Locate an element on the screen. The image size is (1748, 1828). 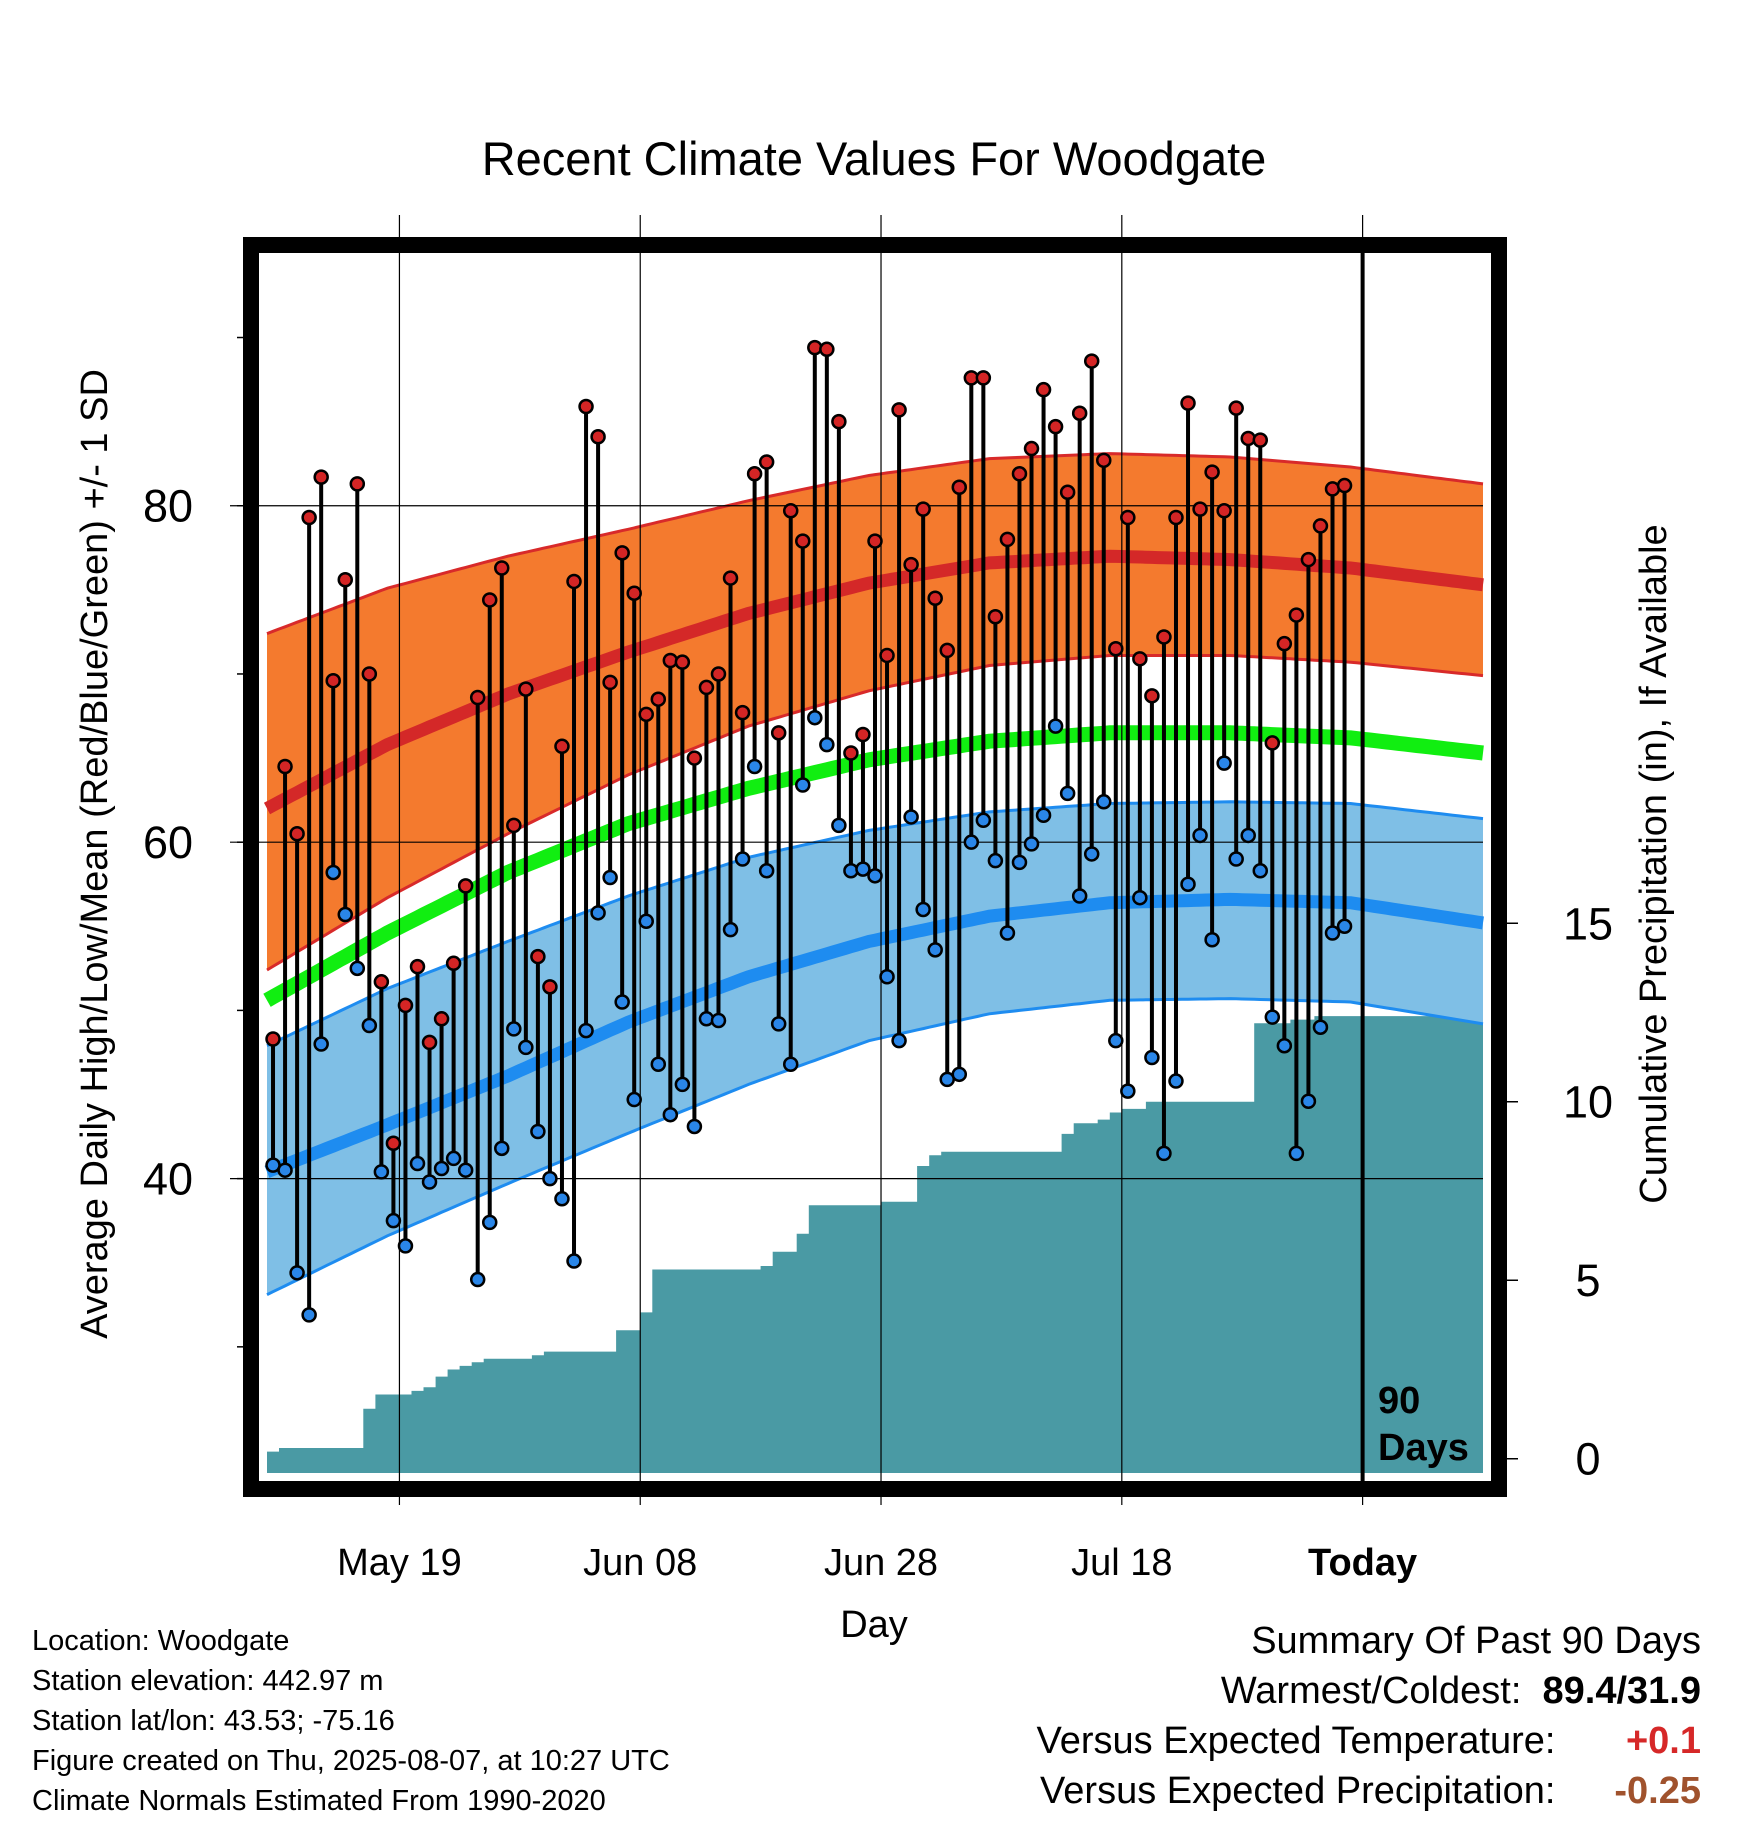
x-tick-label: Today is located at coordinates (1362, 1563).